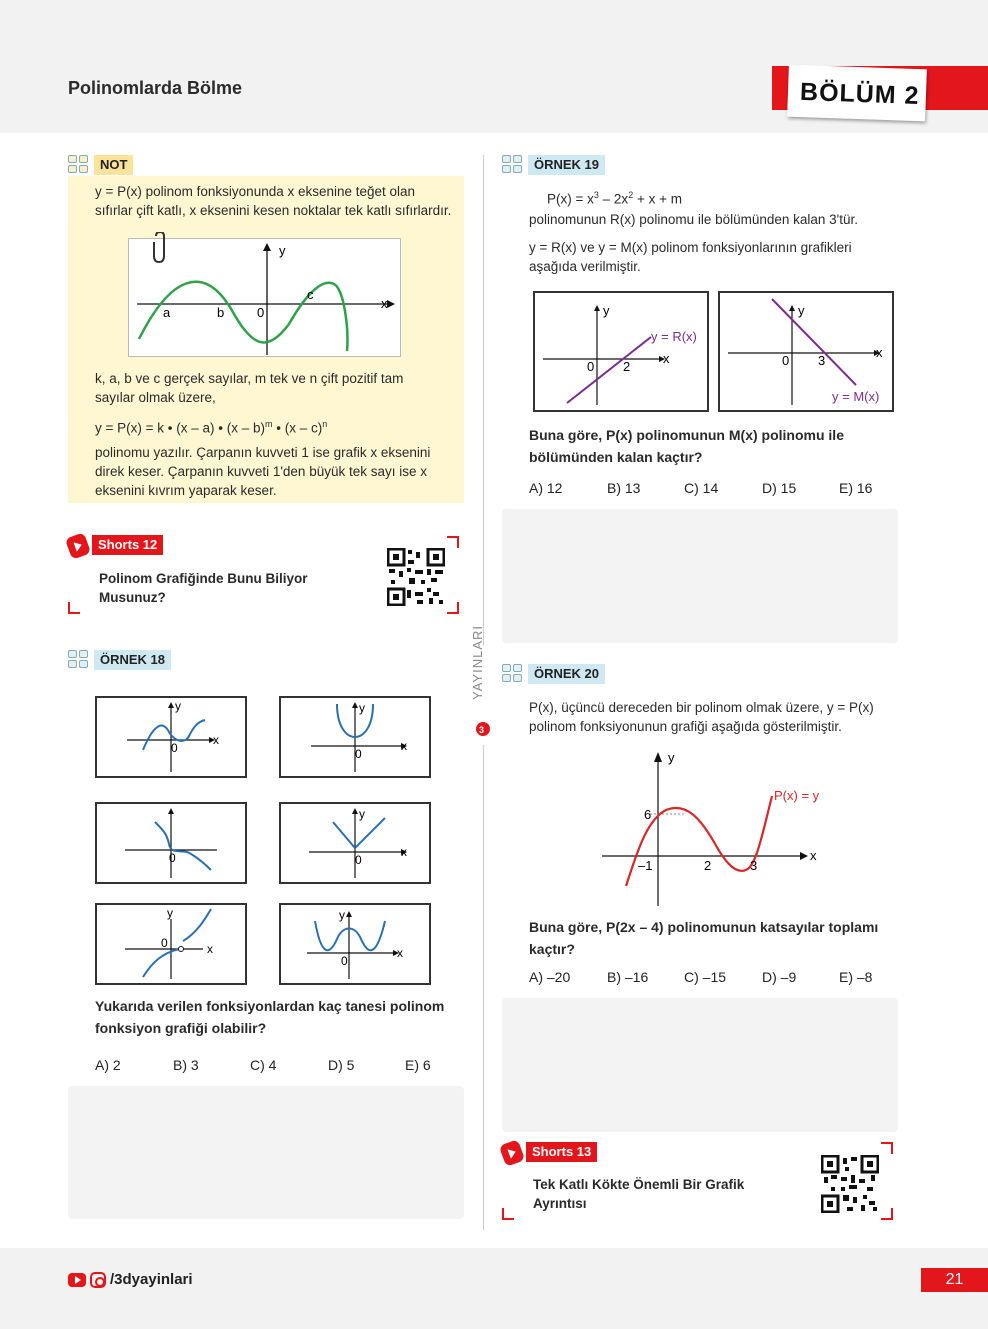  Describe the element at coordinates (77, 1279) in the screenshot. I see `youtube-icon` at that location.